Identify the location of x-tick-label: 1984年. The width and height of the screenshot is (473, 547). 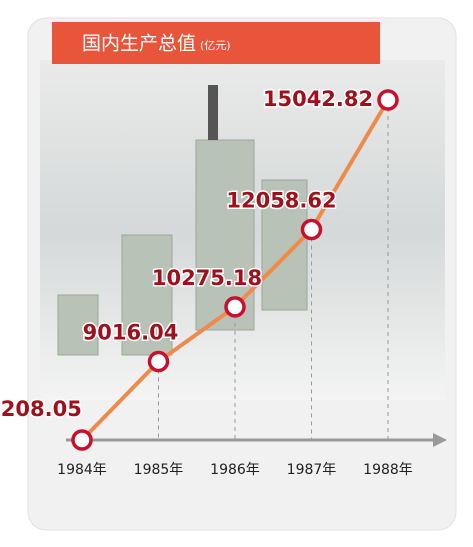
(82, 470).